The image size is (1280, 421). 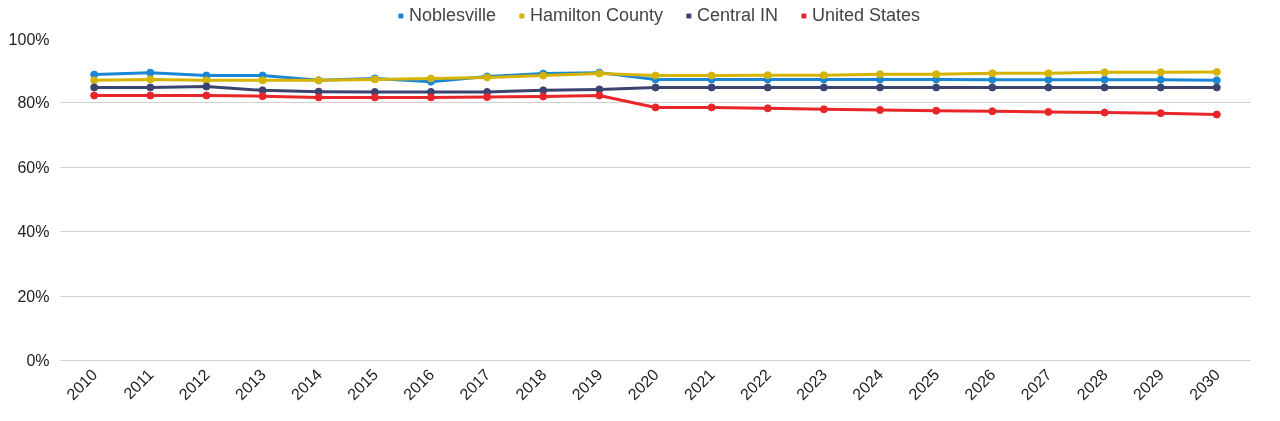 What do you see at coordinates (866, 15) in the screenshot?
I see `legend-label: United States` at bounding box center [866, 15].